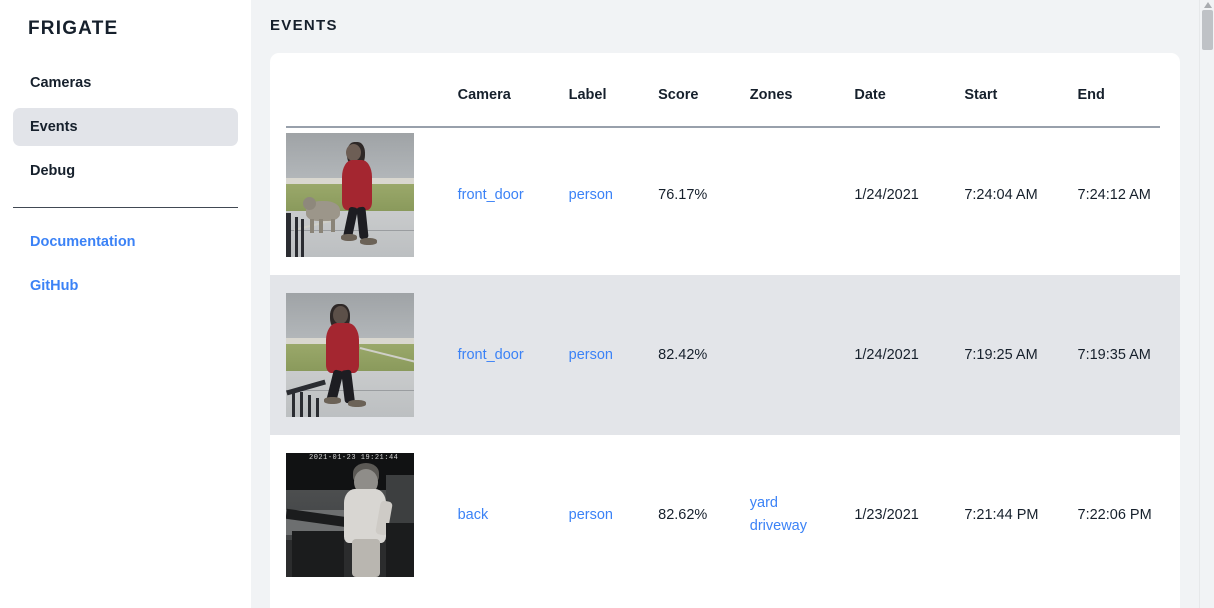 The image size is (1214, 608). I want to click on event-thumbnail-cell: 2021-01-23 19:21:44, so click(364, 515).